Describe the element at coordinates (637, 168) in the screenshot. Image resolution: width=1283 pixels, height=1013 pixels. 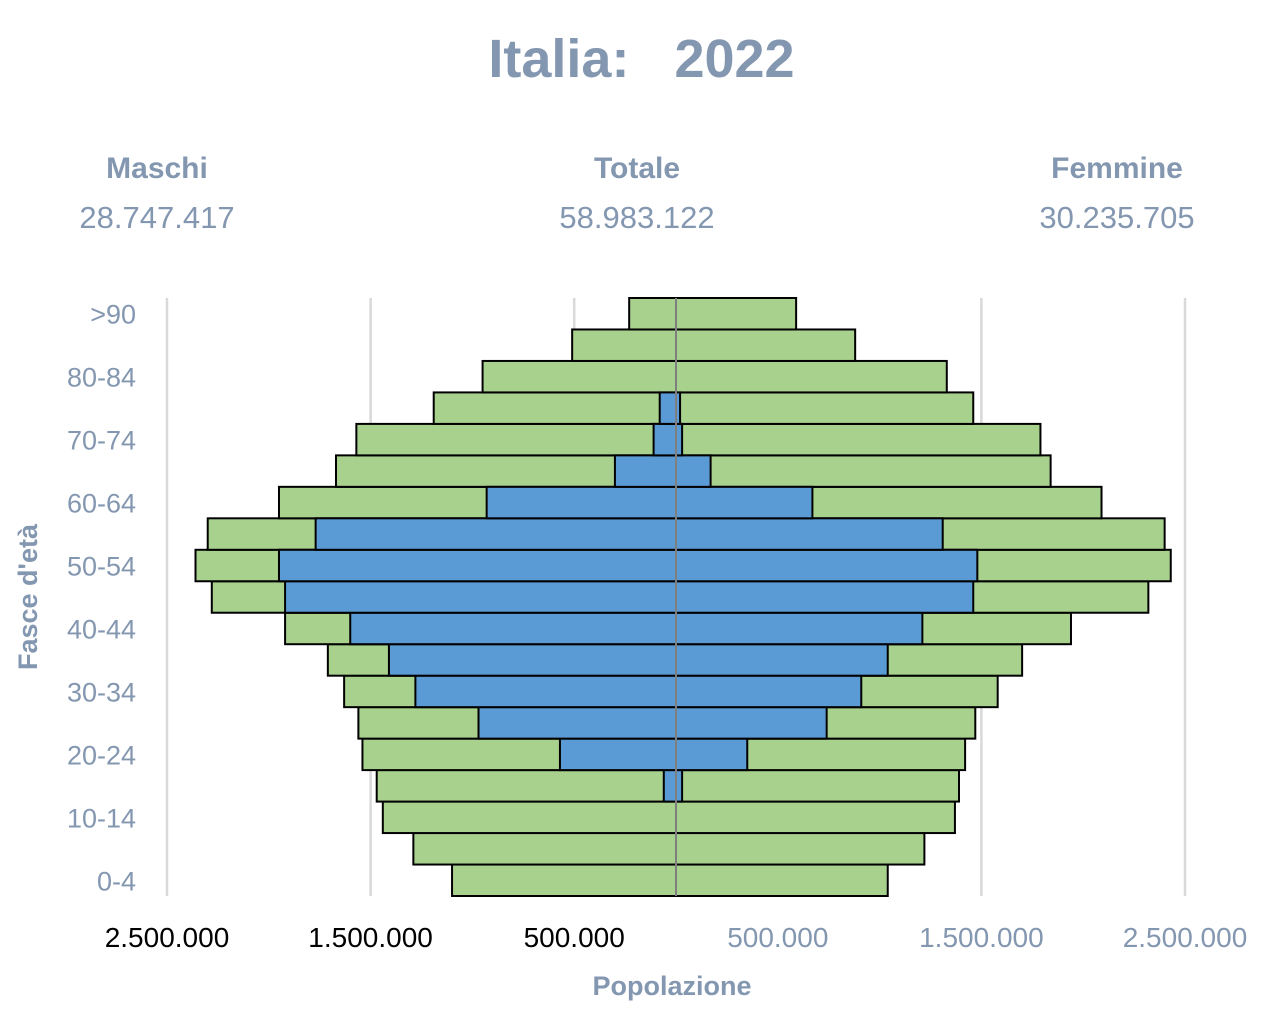
I see `total-label: Totale` at that location.